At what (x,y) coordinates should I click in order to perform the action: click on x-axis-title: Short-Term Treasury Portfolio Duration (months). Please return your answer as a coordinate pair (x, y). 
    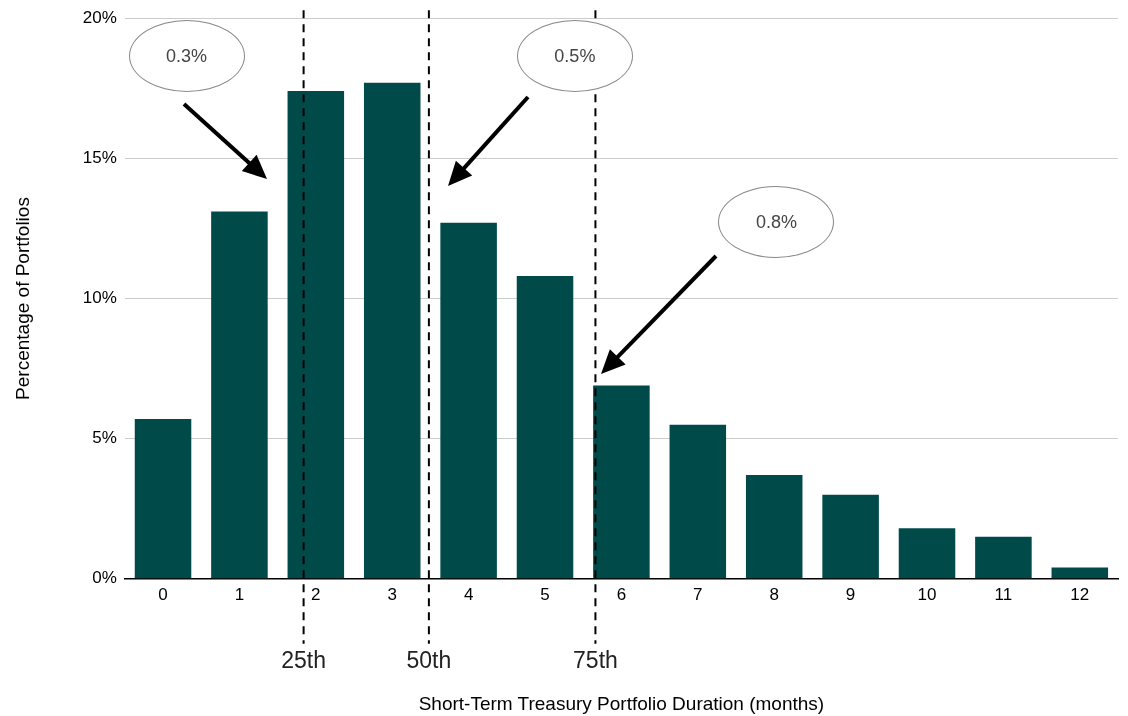
    Looking at the image, I should click on (621, 703).